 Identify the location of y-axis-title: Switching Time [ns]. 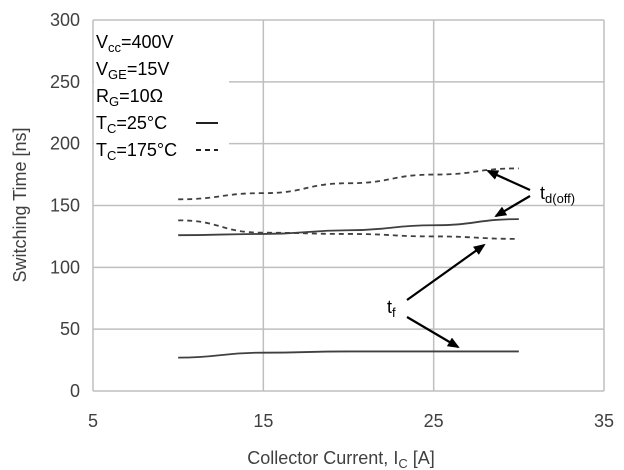
(20, 204).